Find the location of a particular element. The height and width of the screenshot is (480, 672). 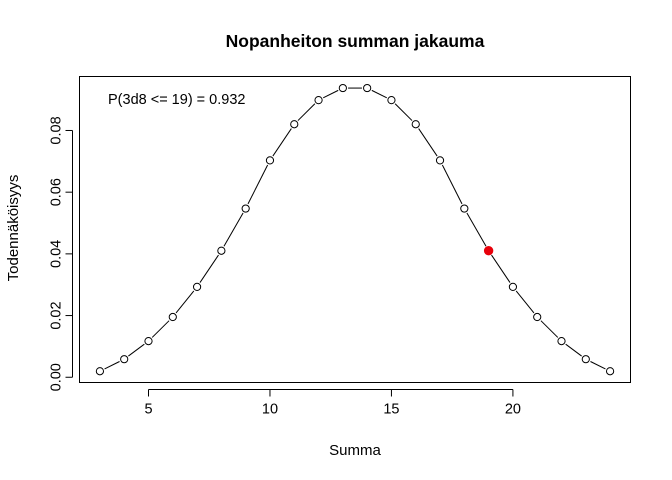

y-tick-label: 0.02 is located at coordinates (57, 315).